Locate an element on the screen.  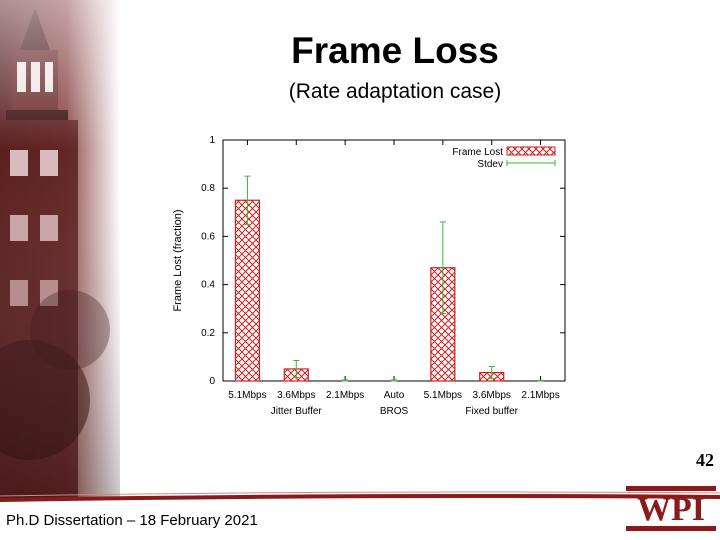
y-tick-label: 1 is located at coordinates (212, 140).